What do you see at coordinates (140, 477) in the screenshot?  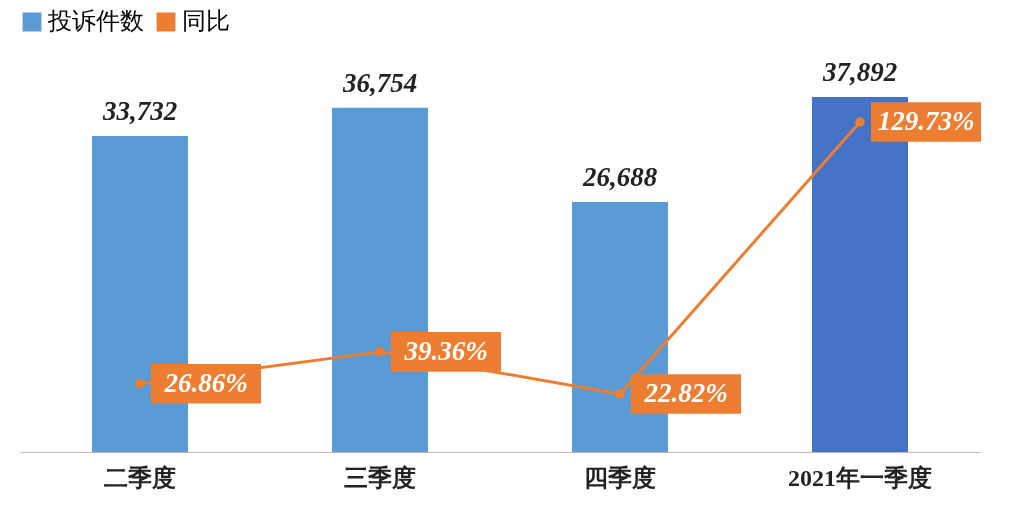 I see `x-tick-label: 二季度` at bounding box center [140, 477].